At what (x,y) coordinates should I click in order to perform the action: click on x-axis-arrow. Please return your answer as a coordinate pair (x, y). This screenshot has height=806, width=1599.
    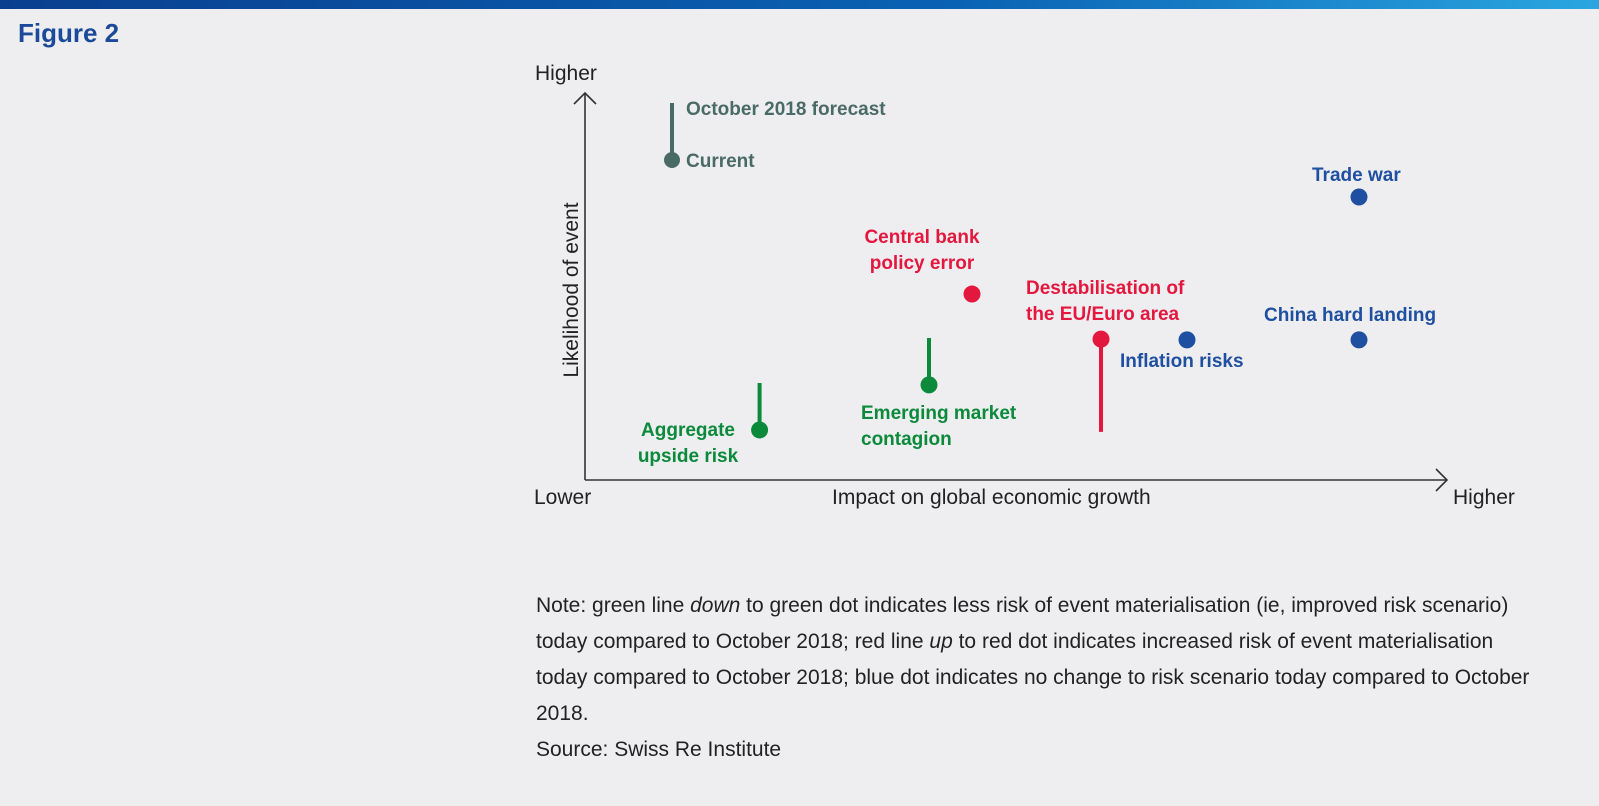
    Looking at the image, I should click on (1442, 480).